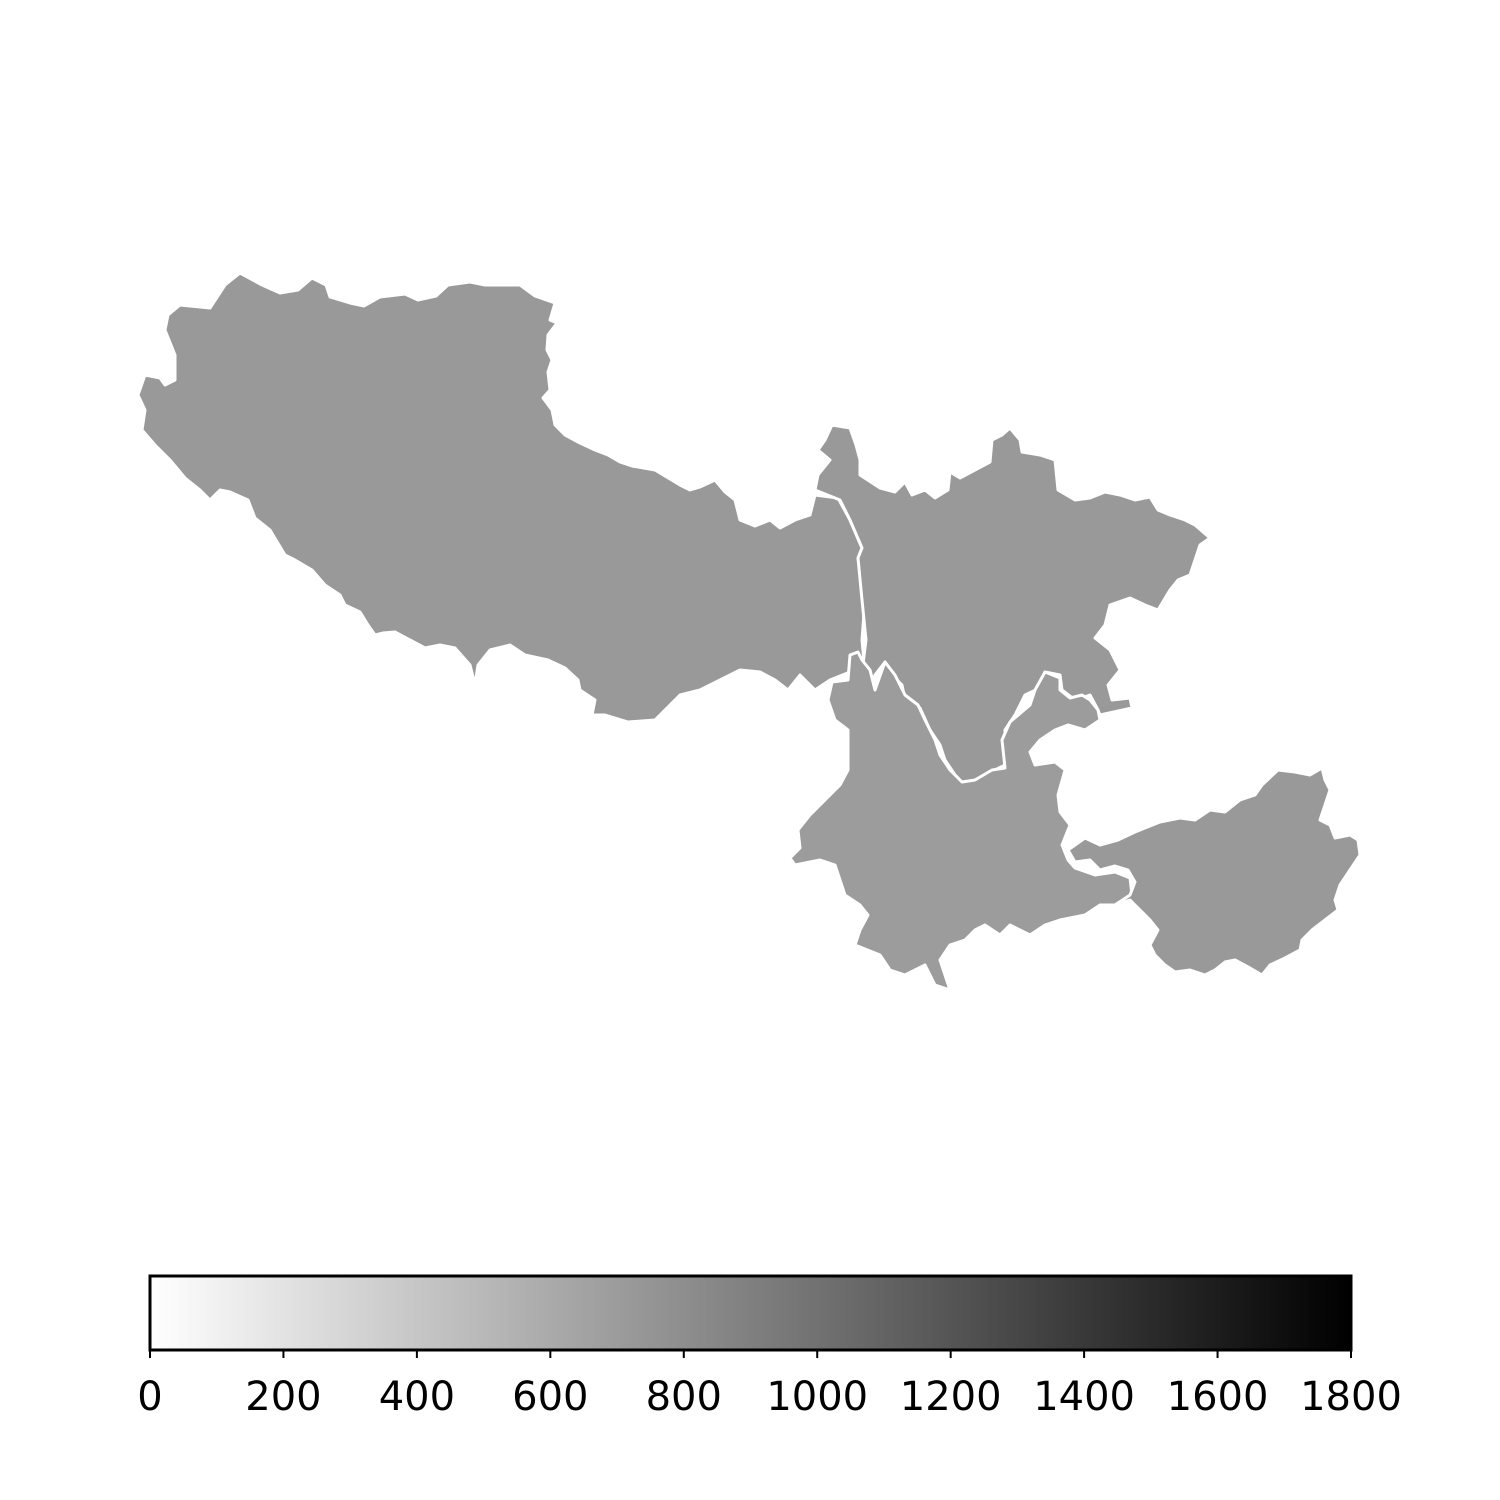 The height and width of the screenshot is (1500, 1500). I want to click on colorbar-tick-label: 600, so click(550, 1397).